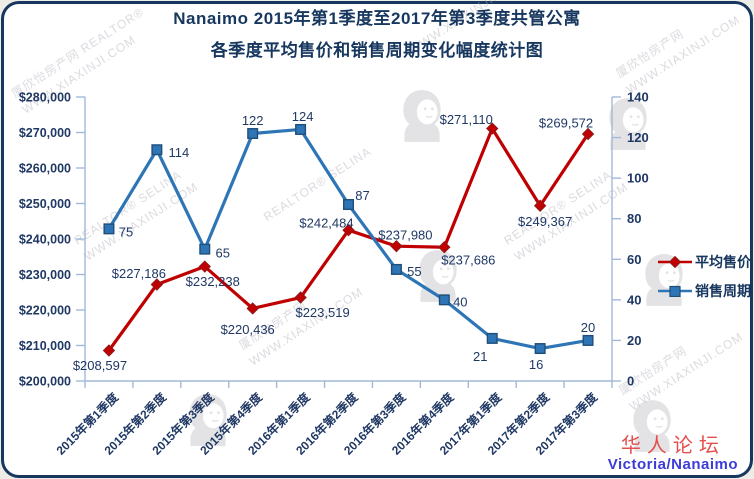 Image resolution: width=754 pixels, height=479 pixels. I want to click on svg-text: 124, so click(303, 116).